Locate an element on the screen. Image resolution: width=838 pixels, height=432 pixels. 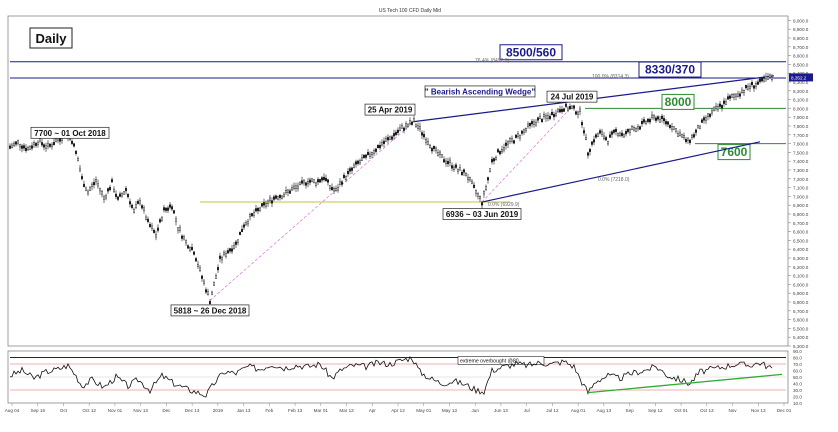
price-y-tick-label: 7,800.0 is located at coordinates (801, 126).